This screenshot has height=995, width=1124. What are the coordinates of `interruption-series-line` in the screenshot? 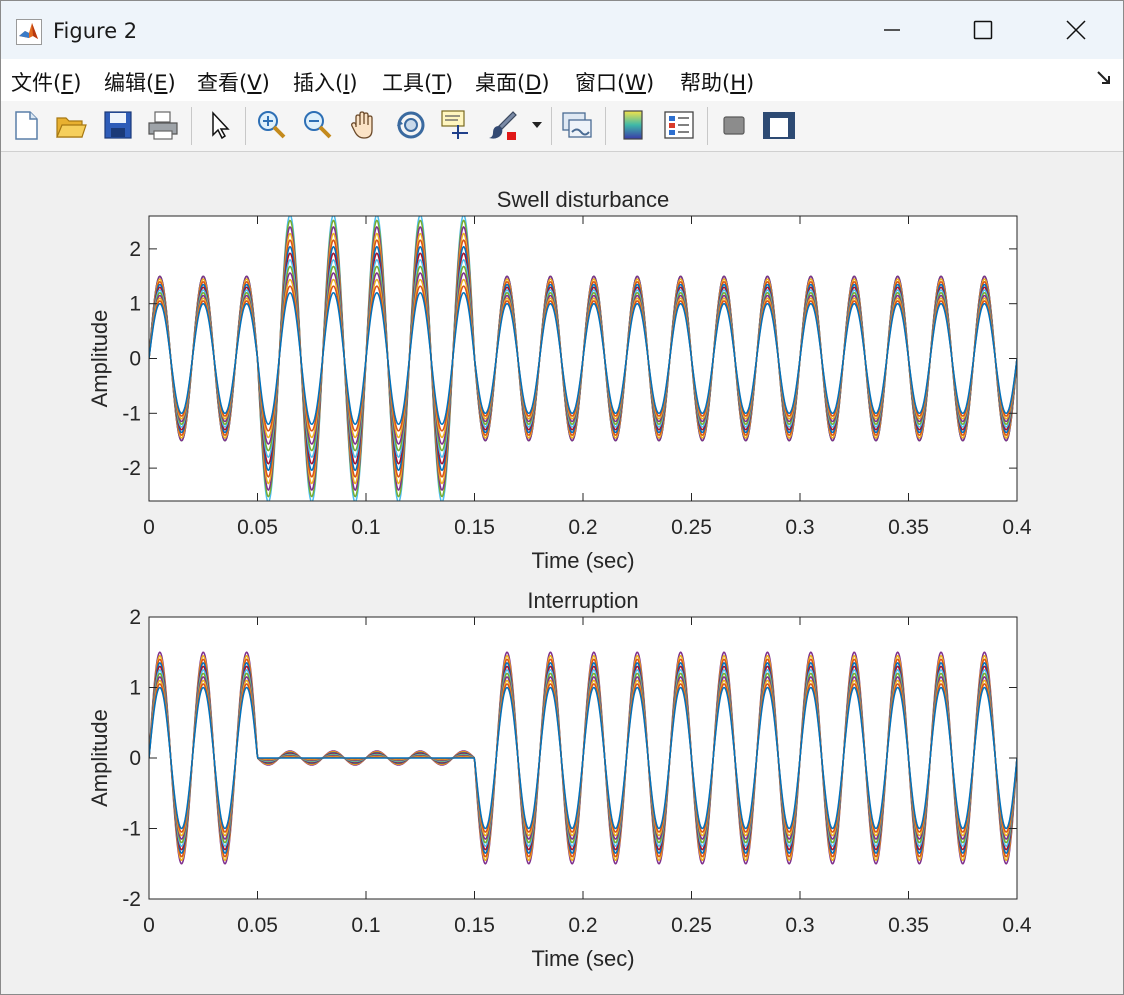 It's located at (583, 758).